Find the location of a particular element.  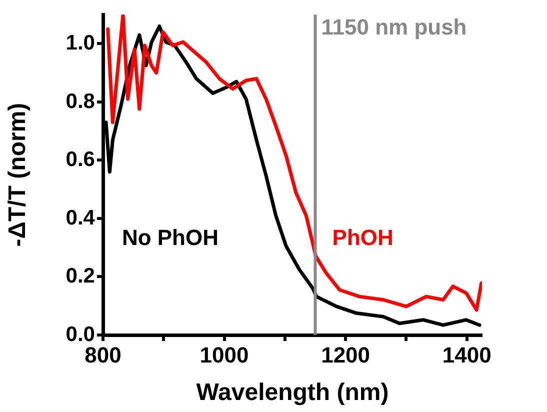

ref-line-label: 1150 nm push is located at coordinates (394, 27).